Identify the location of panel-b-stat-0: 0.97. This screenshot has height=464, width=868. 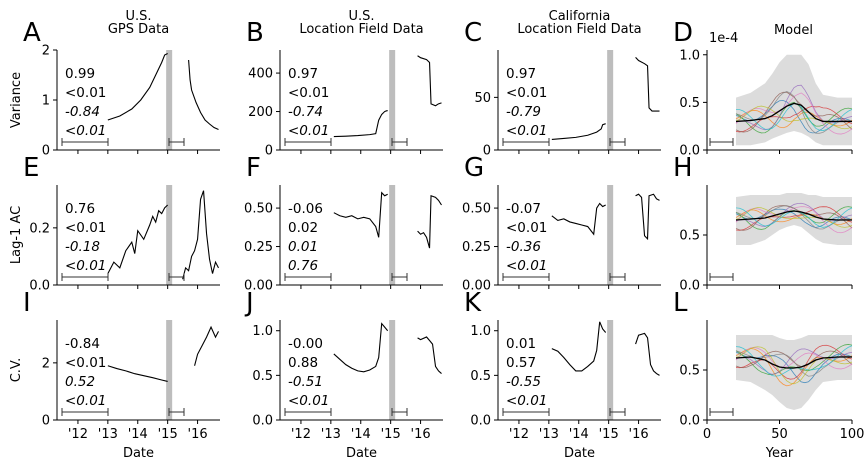
(303, 74).